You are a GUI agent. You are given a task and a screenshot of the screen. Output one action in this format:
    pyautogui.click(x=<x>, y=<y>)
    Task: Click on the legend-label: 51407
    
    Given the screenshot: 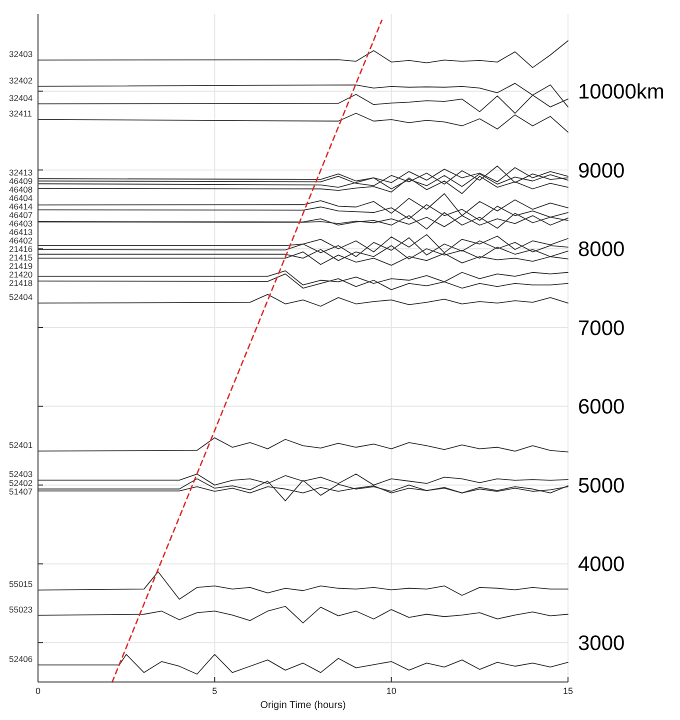 What is the action you would take?
    pyautogui.click(x=21, y=491)
    